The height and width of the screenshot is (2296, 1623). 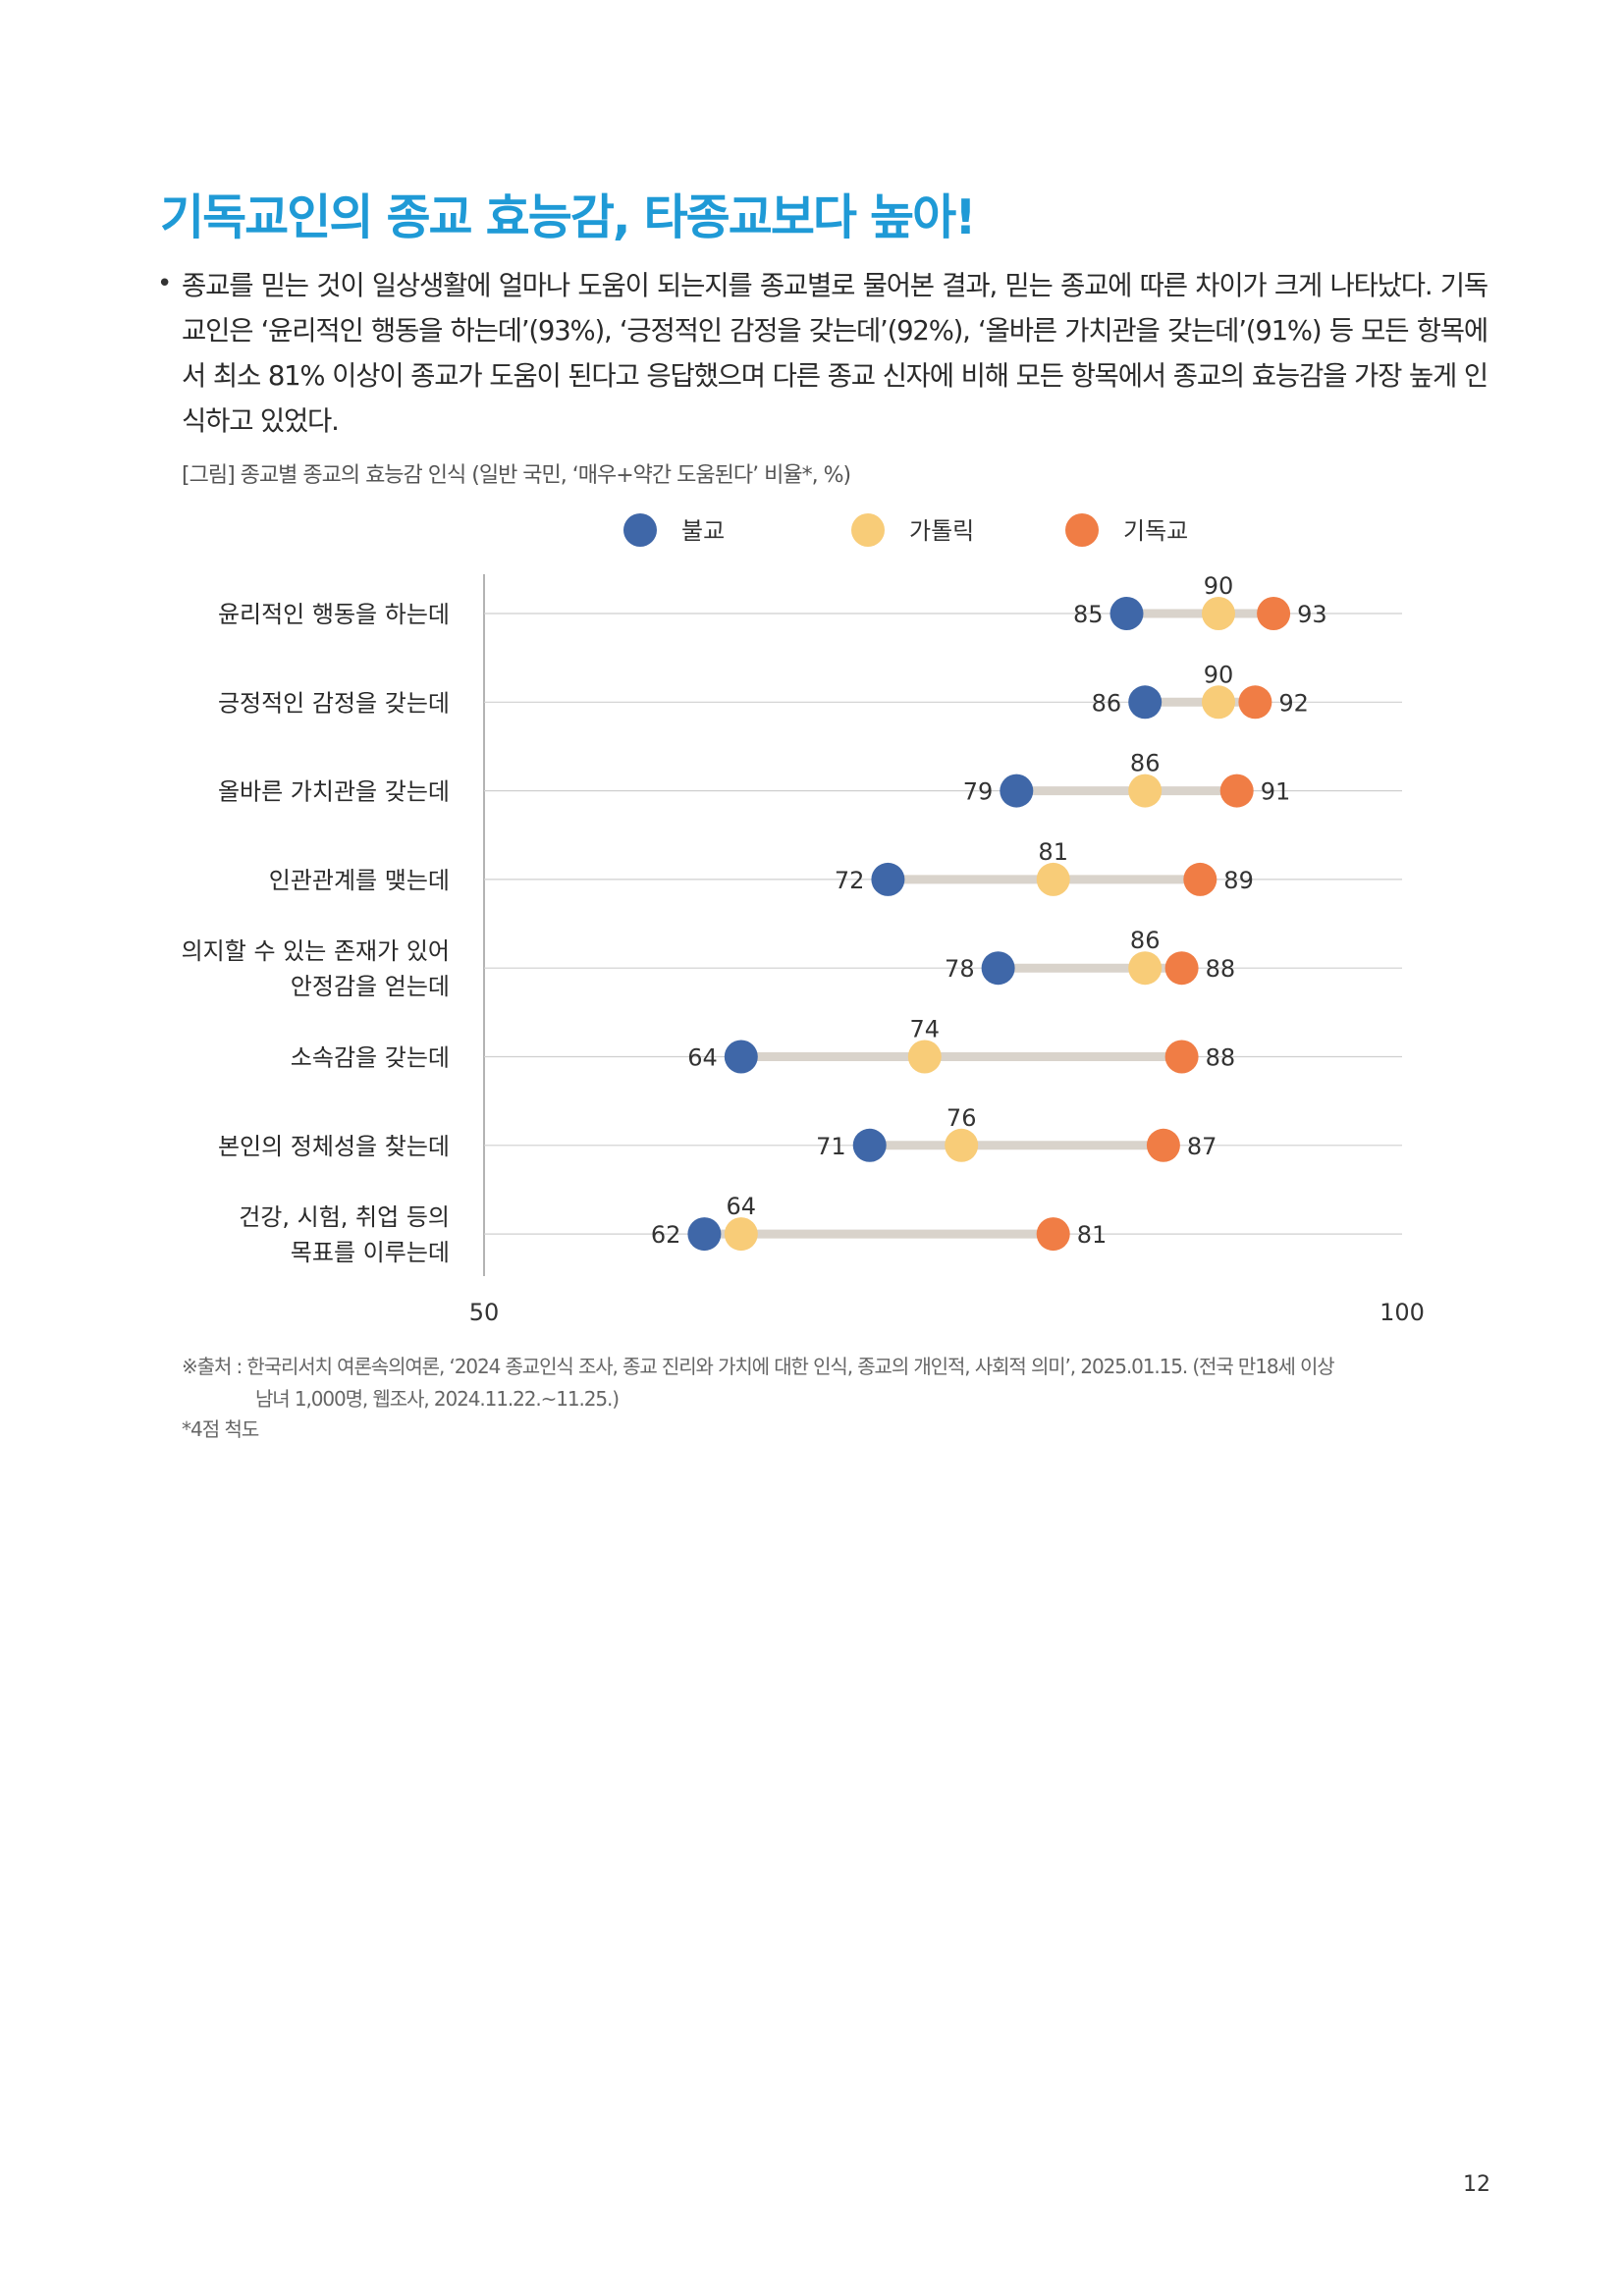 I want to click on legend-label: 기독교, so click(x=1155, y=531).